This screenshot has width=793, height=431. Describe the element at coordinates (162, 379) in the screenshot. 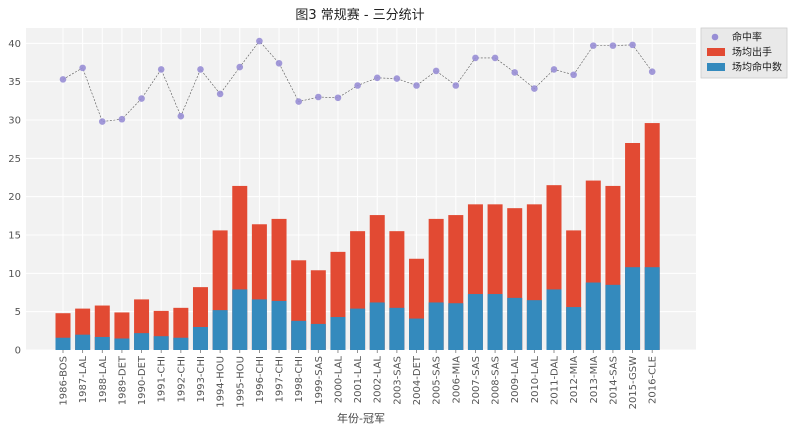

I see `x-tick-label: 1991-CHI` at that location.